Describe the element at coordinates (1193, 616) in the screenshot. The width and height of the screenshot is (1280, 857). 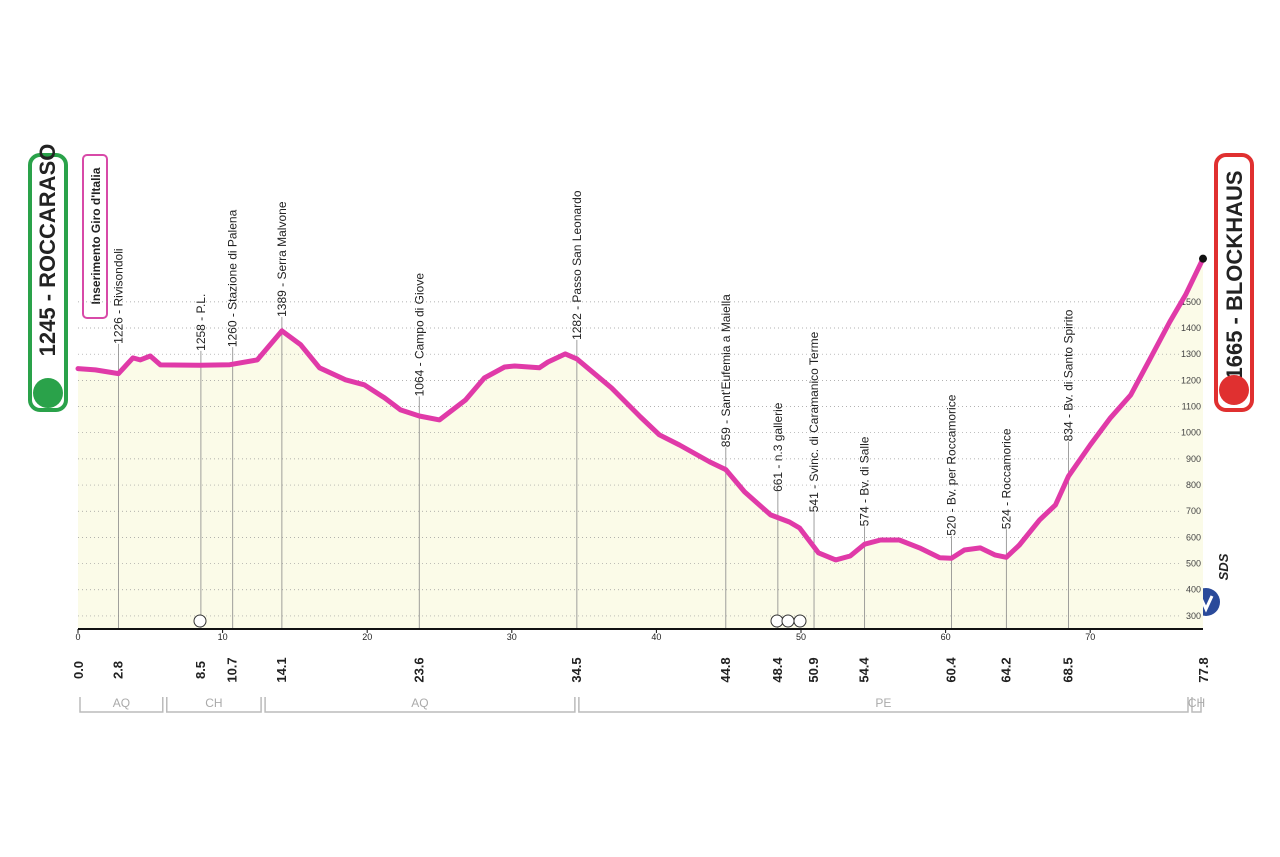
I see `y-tick-label: 300` at that location.